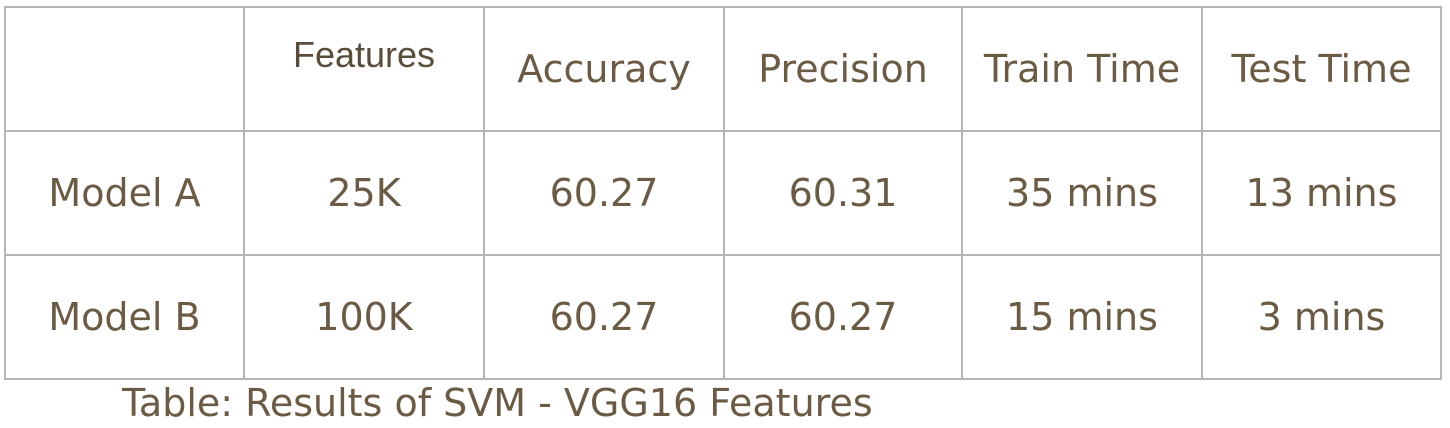 This screenshot has width=1450, height=428. Describe the element at coordinates (124, 193) in the screenshot. I see `row-label-cell: Model A` at that location.